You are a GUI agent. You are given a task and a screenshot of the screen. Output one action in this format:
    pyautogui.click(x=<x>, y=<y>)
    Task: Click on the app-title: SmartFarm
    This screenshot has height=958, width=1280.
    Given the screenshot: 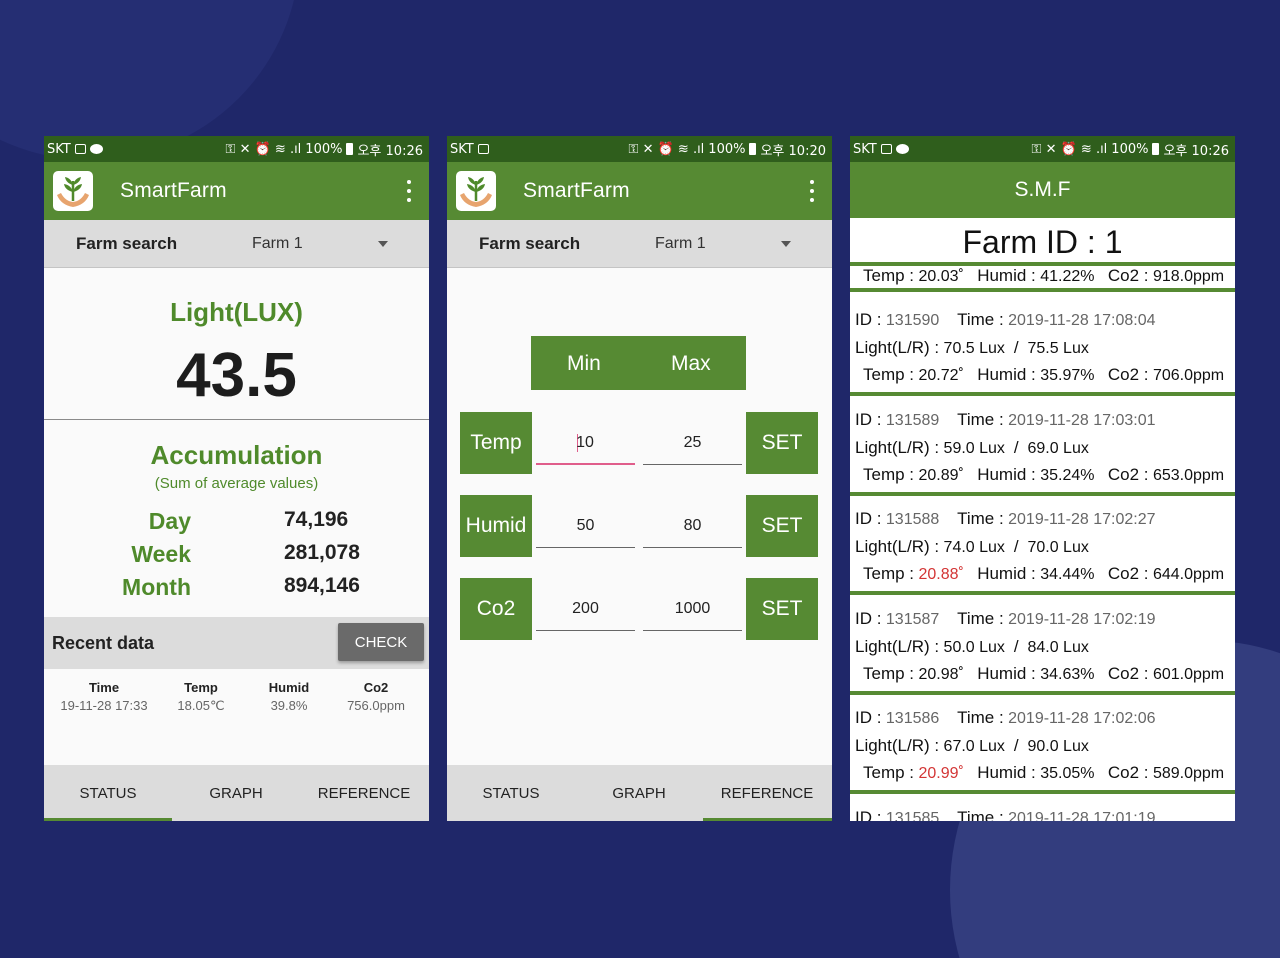 What is the action you would take?
    pyautogui.click(x=173, y=190)
    